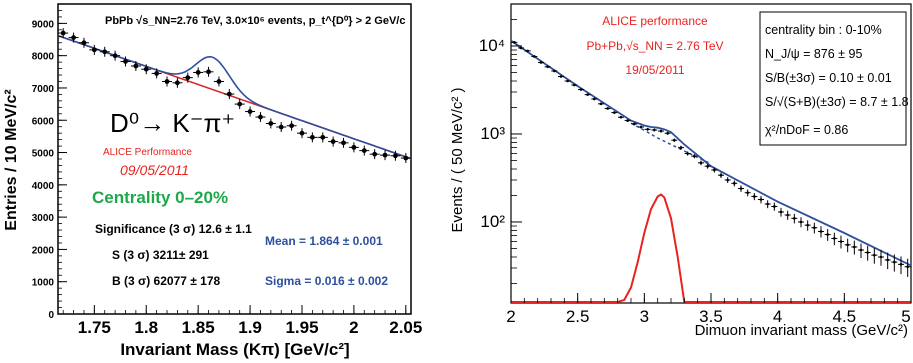 The height and width of the screenshot is (363, 913). I want to click on right-y-axis-title: Events / ( 50 MeV/c² ), so click(457, 159).